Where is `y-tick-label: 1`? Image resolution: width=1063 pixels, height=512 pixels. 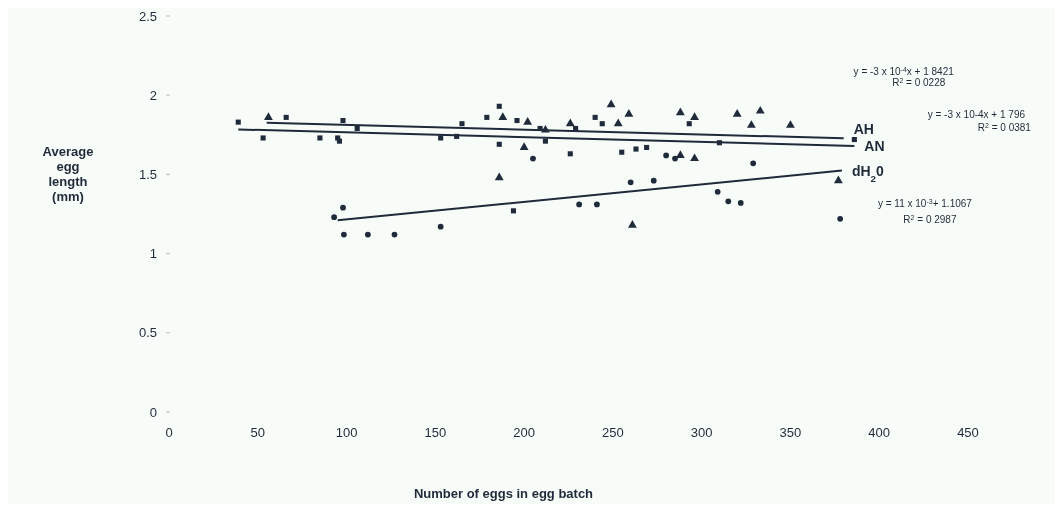
y-tick-label: 1 is located at coordinates (153, 254).